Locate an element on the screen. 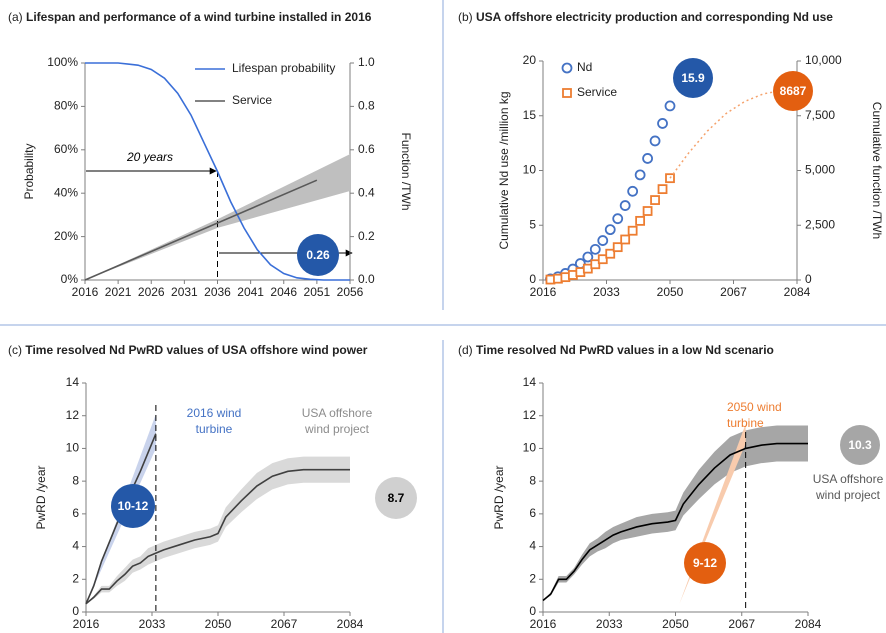 The width and height of the screenshot is (886, 633). legend-label: Nd is located at coordinates (584, 67).